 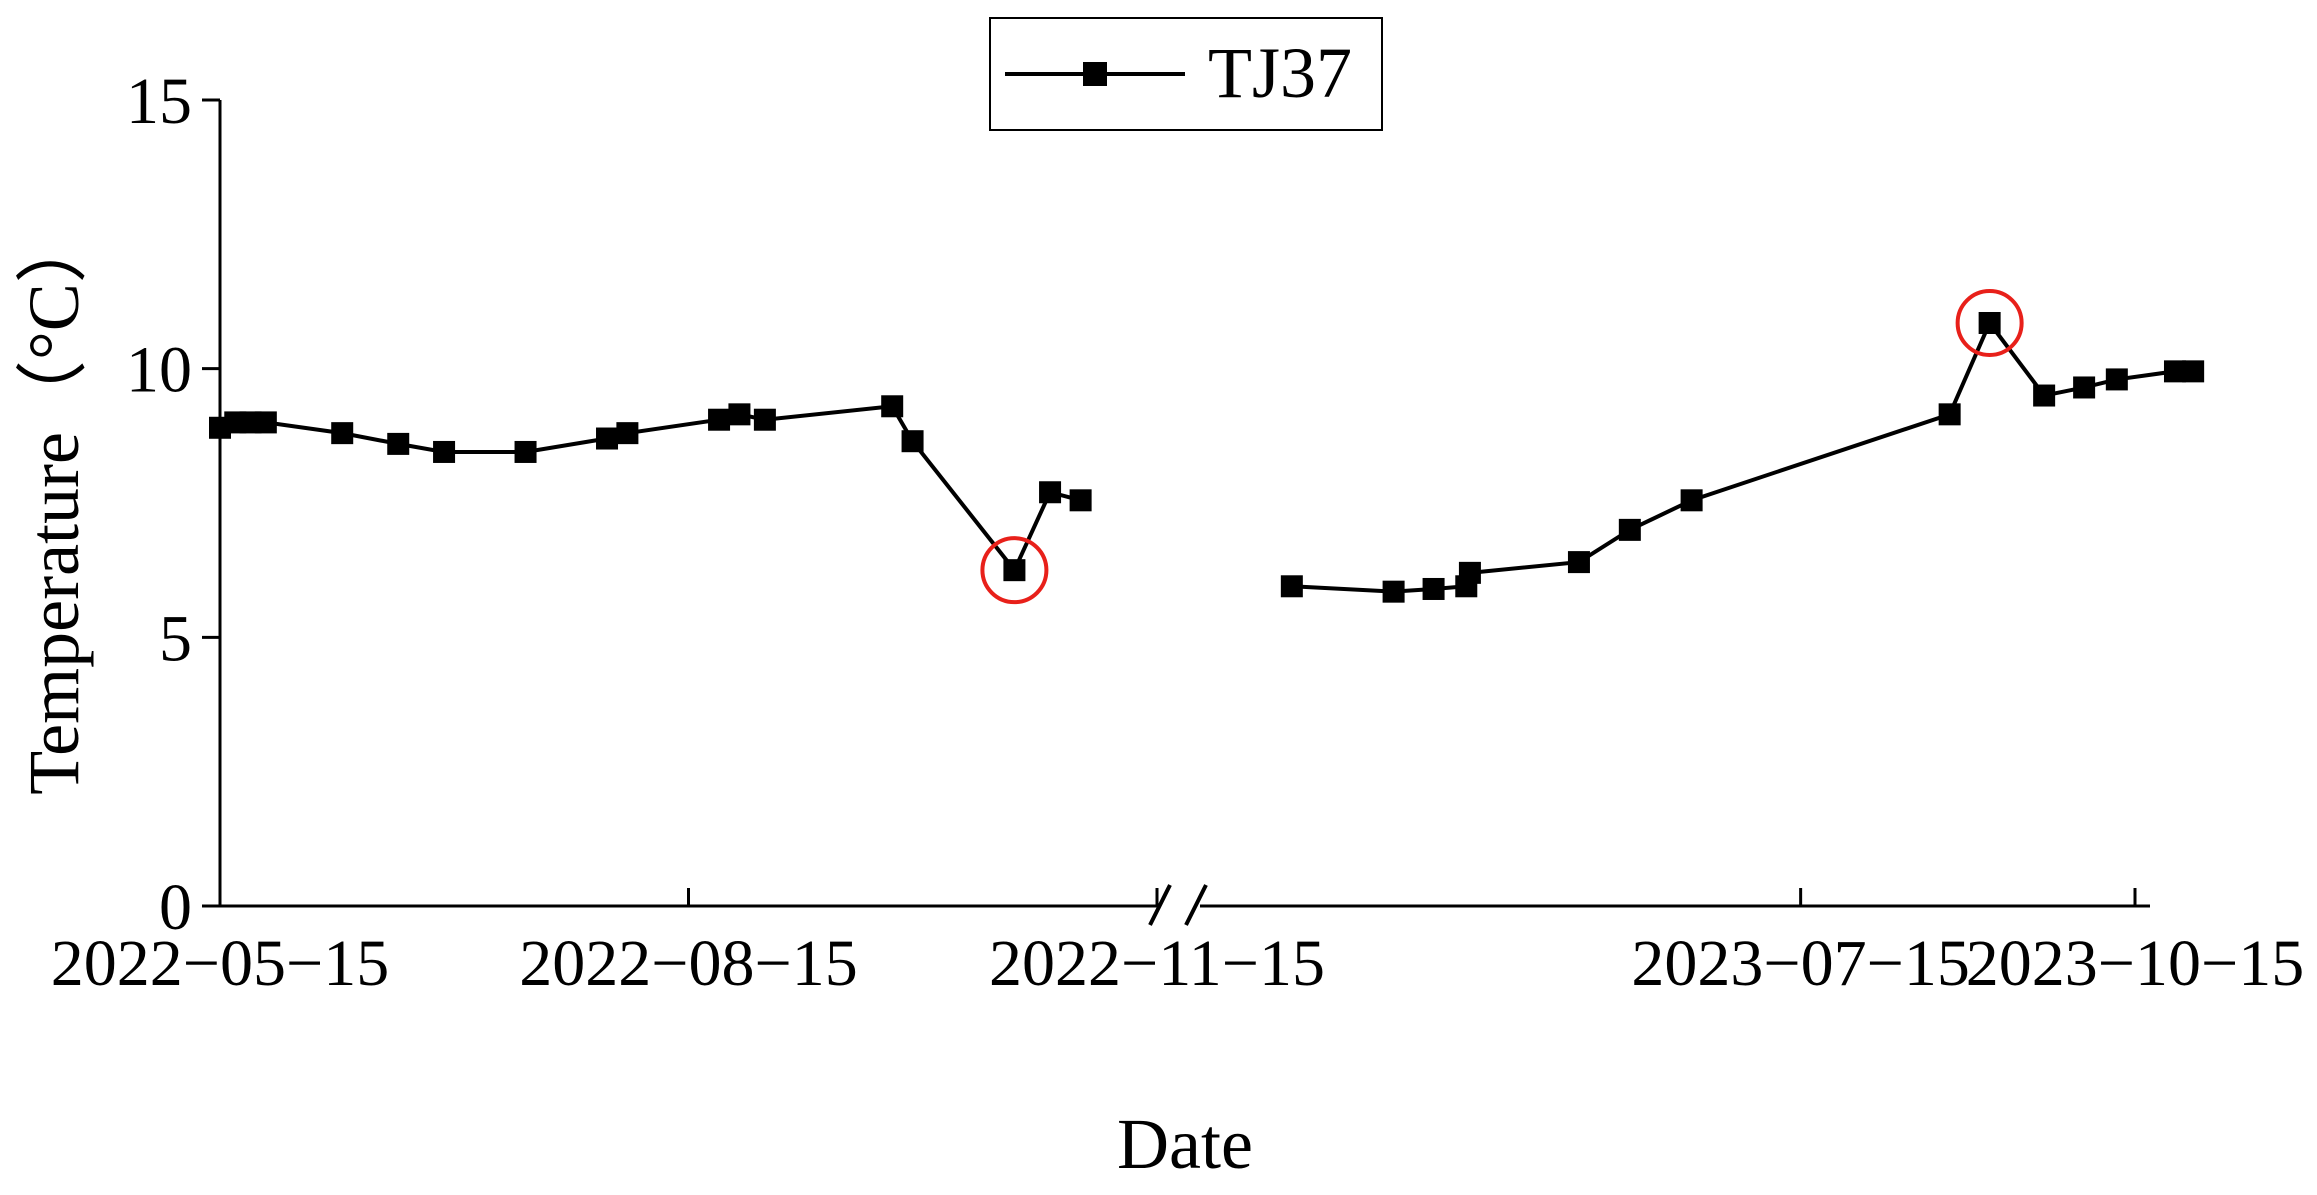 What do you see at coordinates (688, 963) in the screenshot?
I see `x-tick-label: 2022−08−15` at bounding box center [688, 963].